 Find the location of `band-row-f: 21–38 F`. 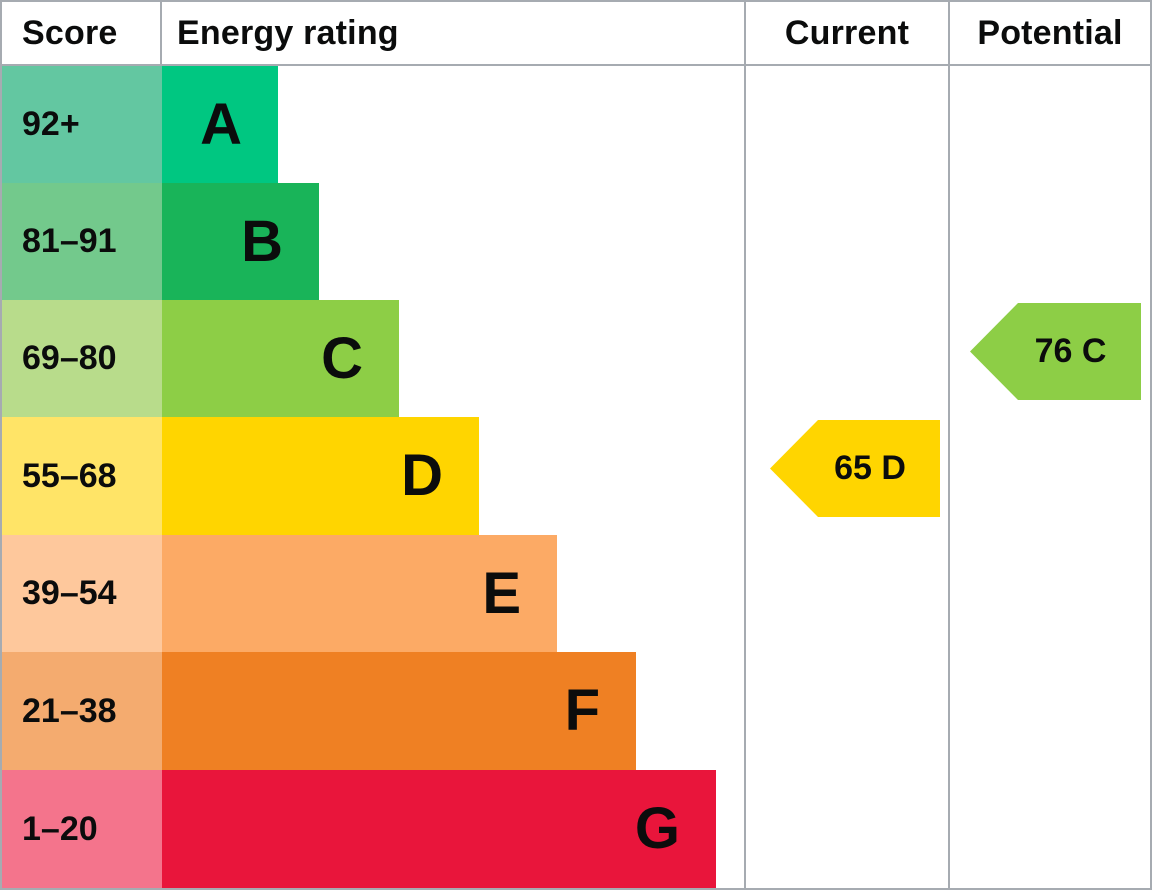

band-row-f: 21–38 F is located at coordinates (373, 711).